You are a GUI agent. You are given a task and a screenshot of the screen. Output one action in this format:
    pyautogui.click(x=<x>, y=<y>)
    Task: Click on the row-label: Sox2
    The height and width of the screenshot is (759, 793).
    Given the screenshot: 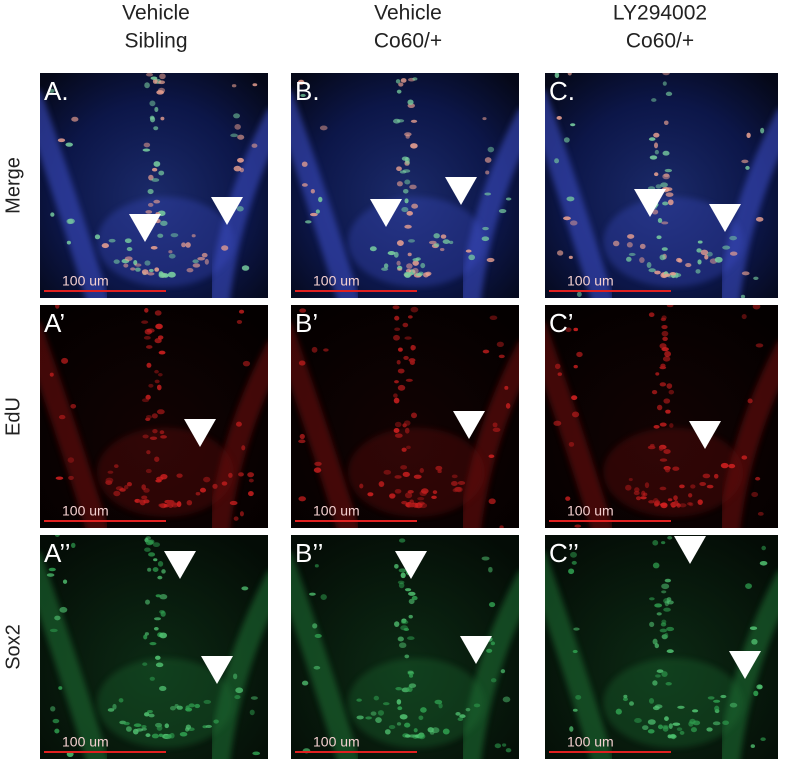 What is the action you would take?
    pyautogui.click(x=13, y=647)
    